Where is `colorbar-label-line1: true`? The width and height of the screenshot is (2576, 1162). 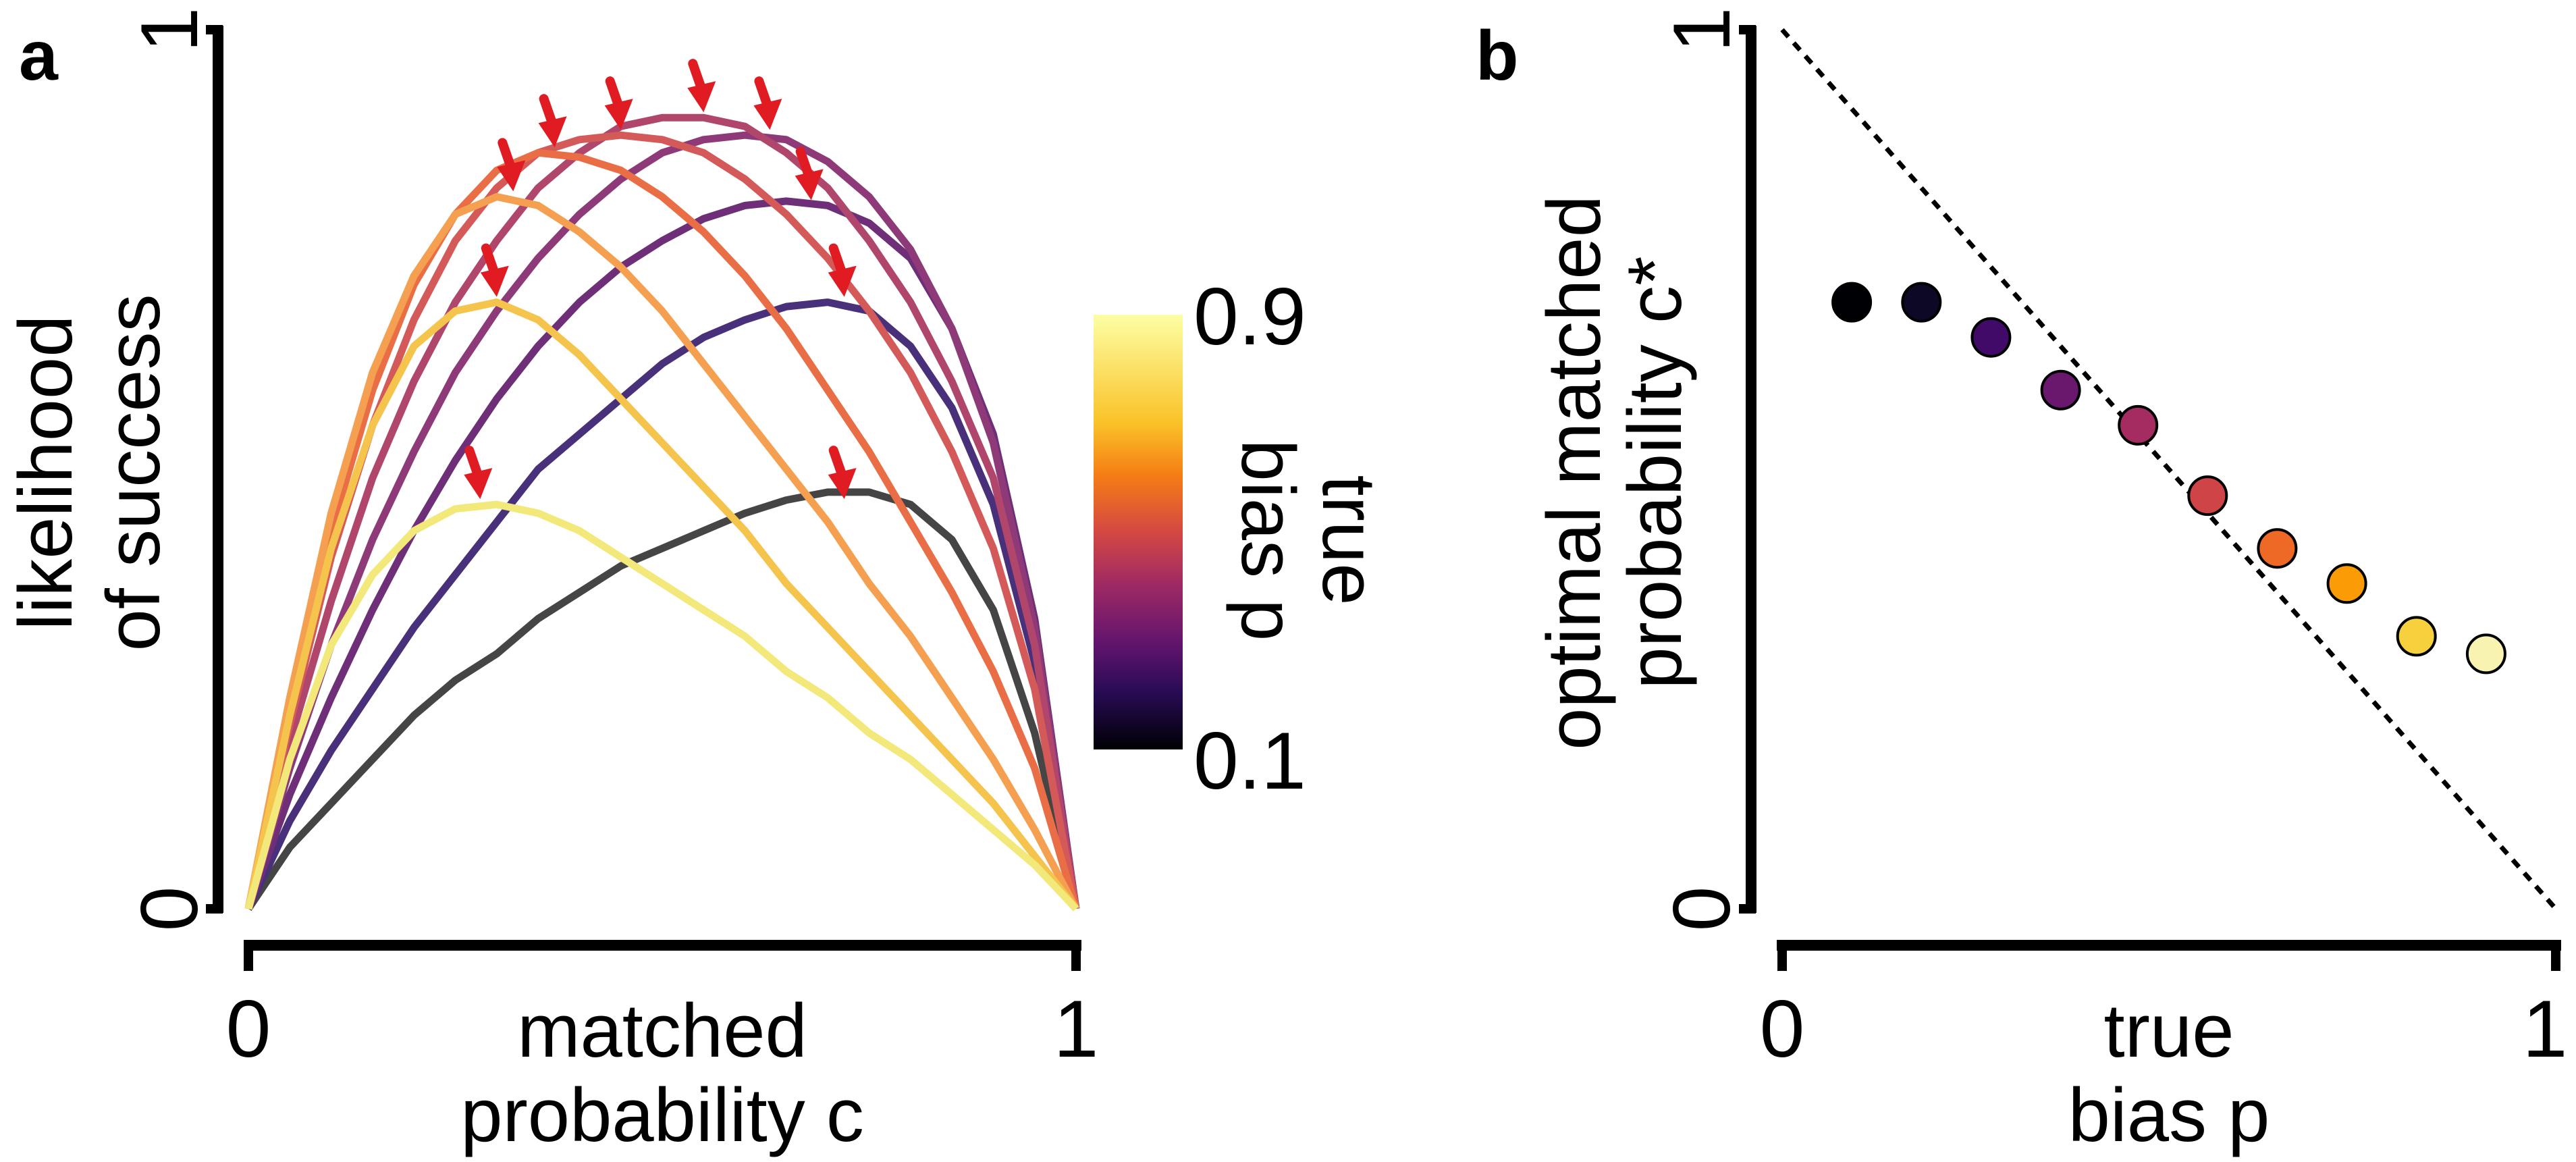
colorbar-label-line1: true is located at coordinates (1349, 540).